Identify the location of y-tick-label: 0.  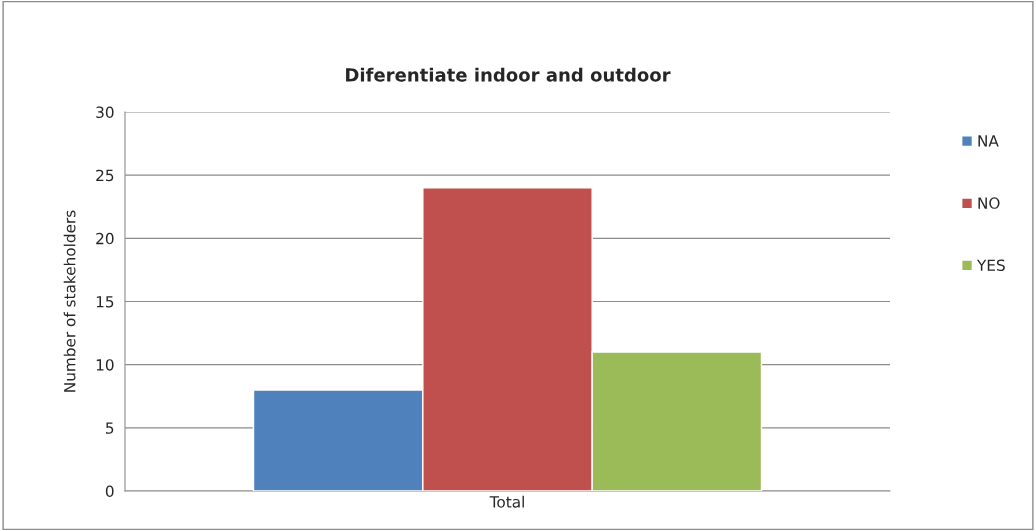
(109, 491).